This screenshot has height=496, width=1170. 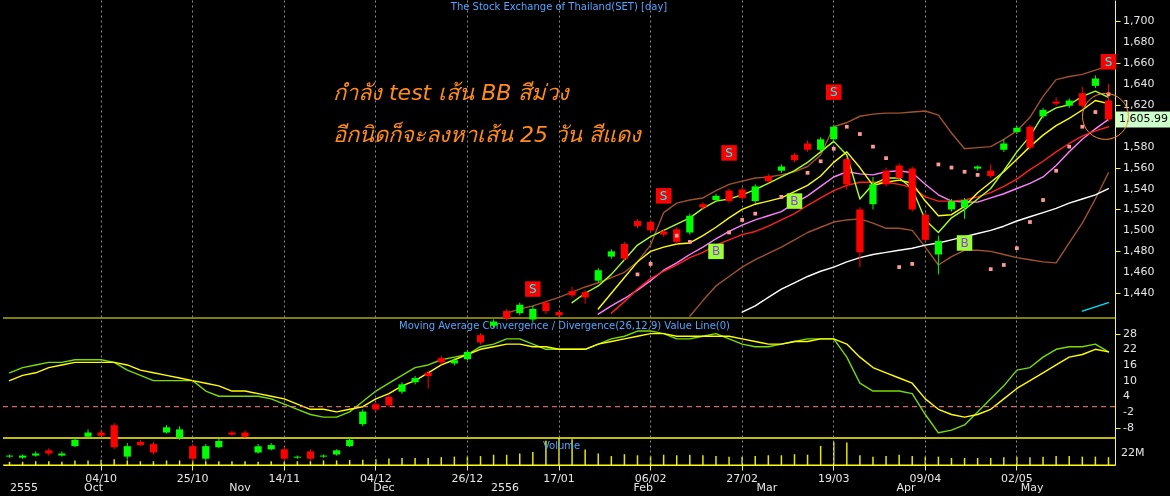 What do you see at coordinates (1130, 333) in the screenshot?
I see `y-tick-label: 28` at bounding box center [1130, 333].